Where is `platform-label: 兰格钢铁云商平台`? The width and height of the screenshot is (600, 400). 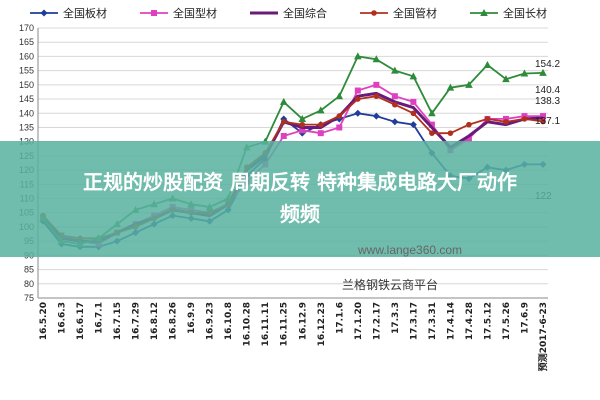
platform-label: 兰格钢铁云商平台 is located at coordinates (390, 285).